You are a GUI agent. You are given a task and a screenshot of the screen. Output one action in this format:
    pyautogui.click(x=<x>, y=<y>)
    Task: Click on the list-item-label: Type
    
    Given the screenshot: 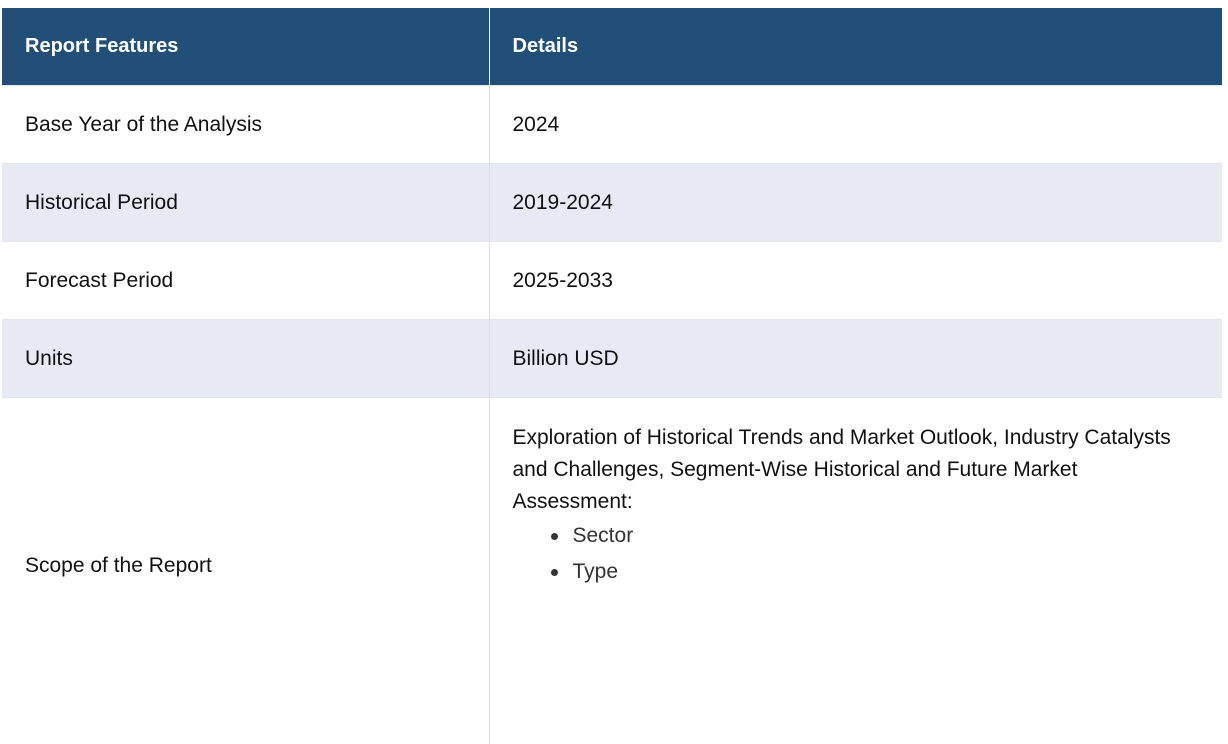 What is the action you would take?
    pyautogui.click(x=596, y=571)
    